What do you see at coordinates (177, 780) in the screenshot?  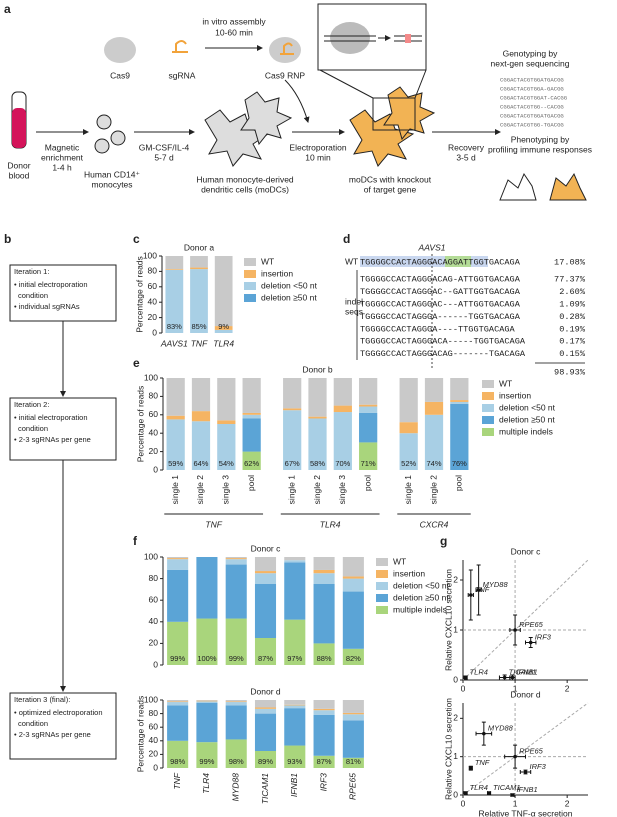 I see `x-tick-label: TNF` at bounding box center [177, 780].